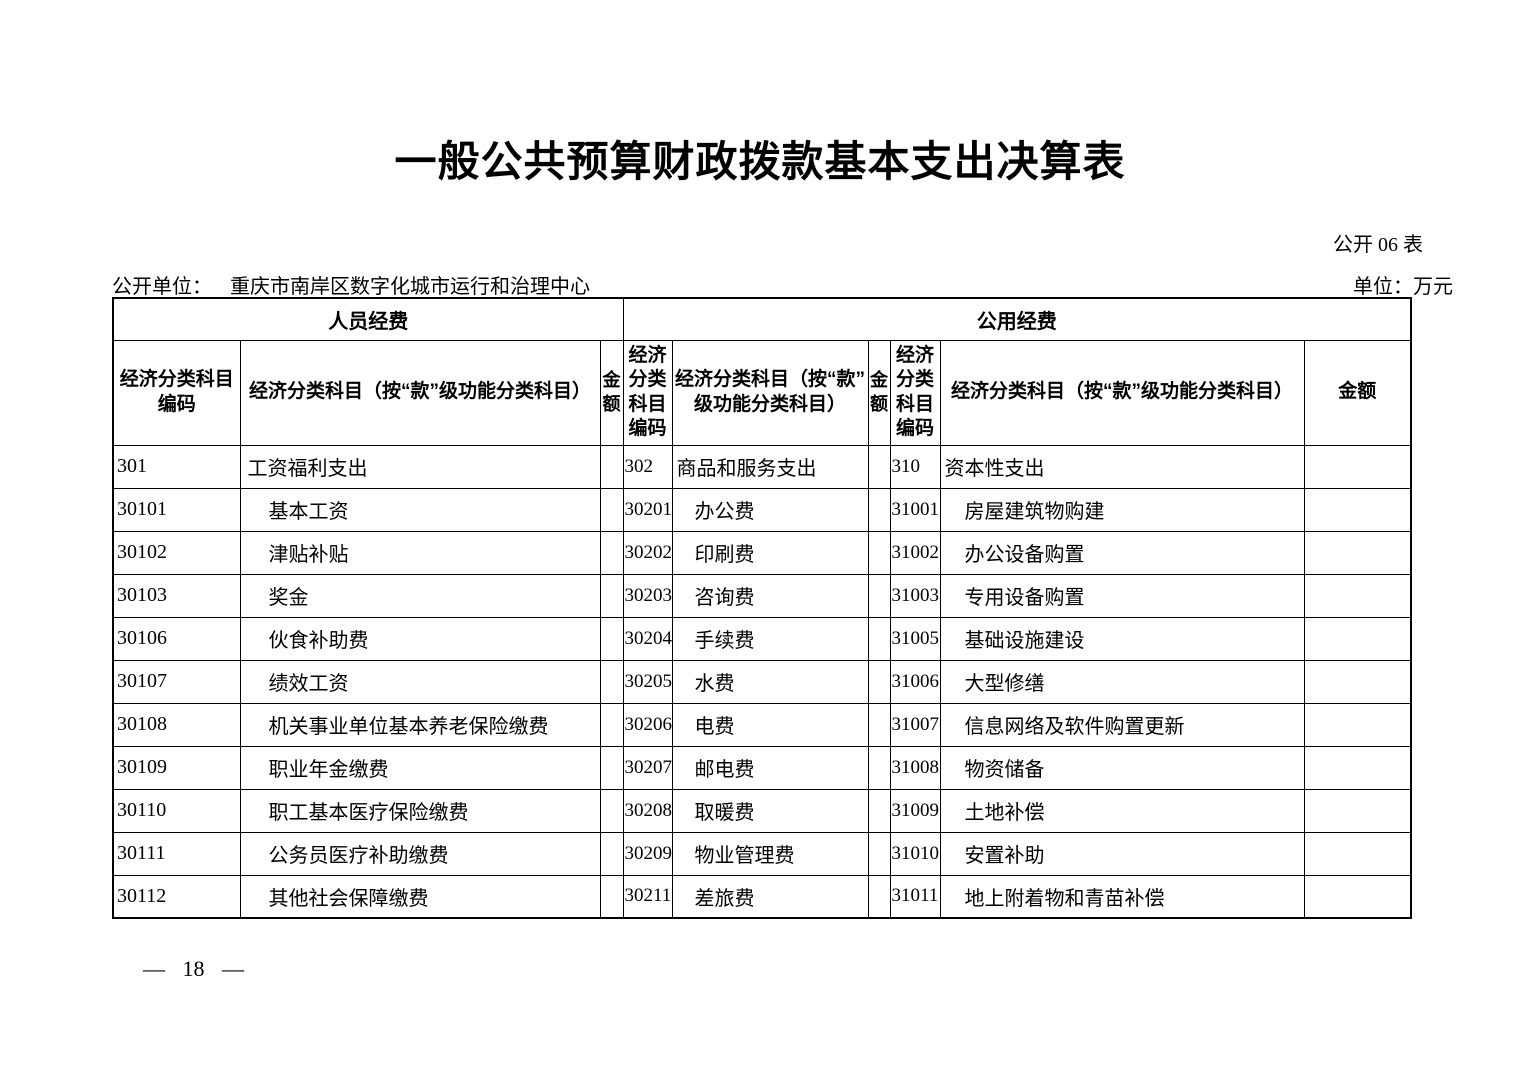 The image size is (1520, 1074). Describe the element at coordinates (193, 968) in the screenshot. I see `page-number: — 18 —` at that location.